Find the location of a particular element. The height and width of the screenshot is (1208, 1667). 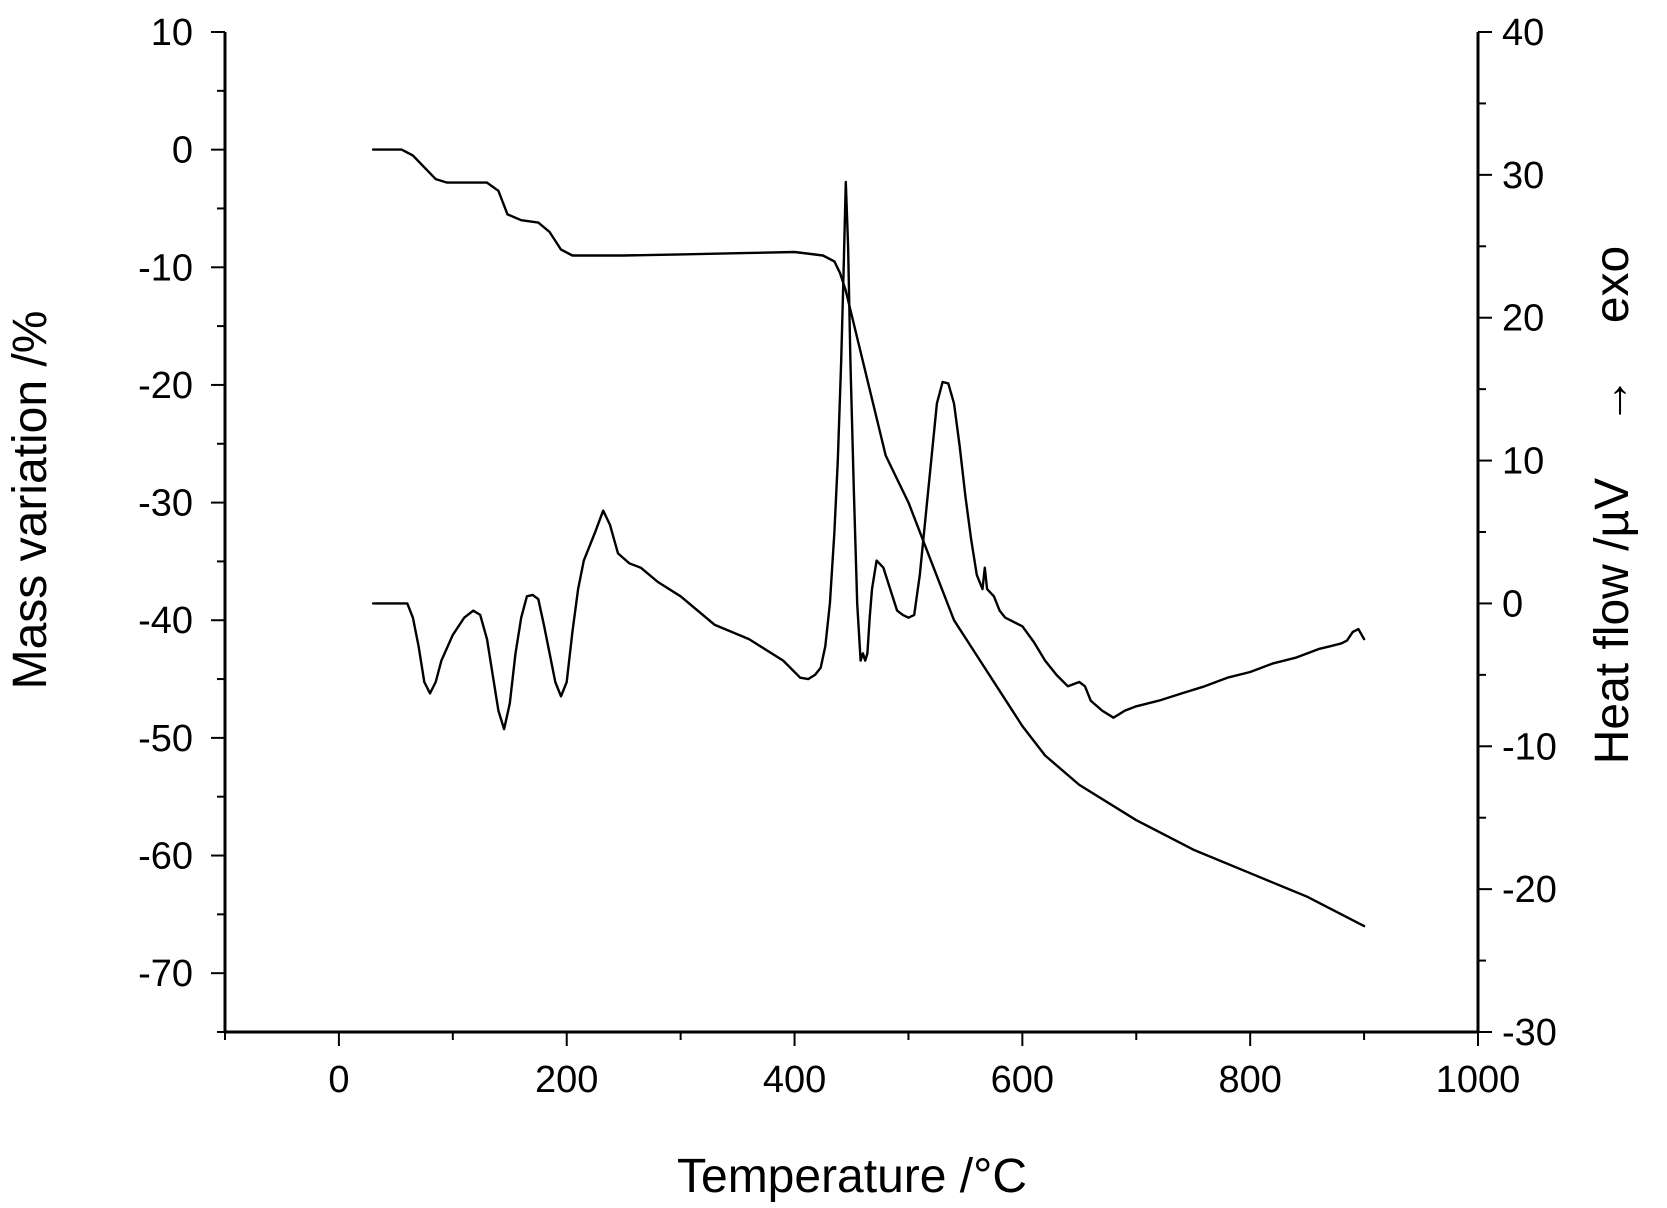

y-right-tick-label: -30 is located at coordinates (1529, 1033).